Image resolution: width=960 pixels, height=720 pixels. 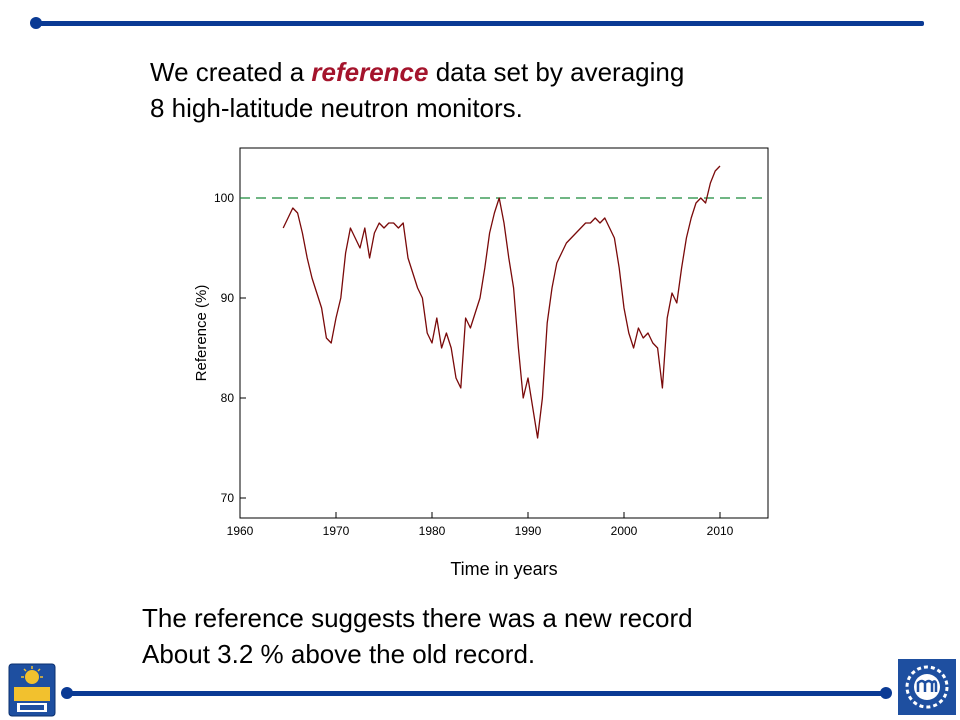 What do you see at coordinates (240, 531) in the screenshot?
I see `x-tick-label: 1960` at bounding box center [240, 531].